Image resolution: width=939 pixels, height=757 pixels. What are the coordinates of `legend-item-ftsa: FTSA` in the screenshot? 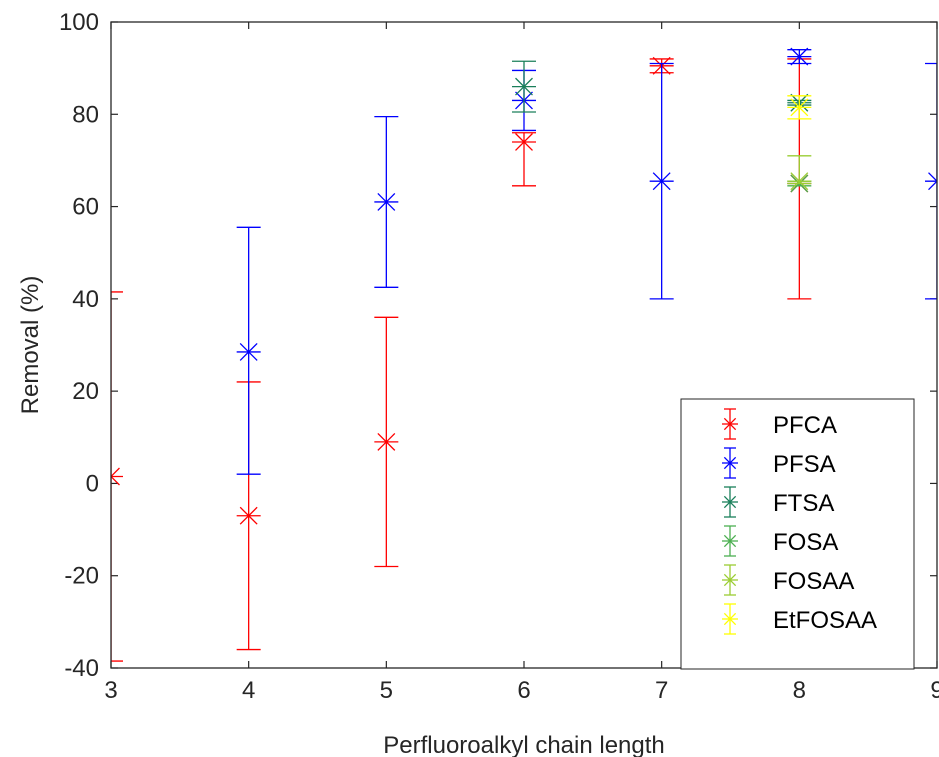 It's located at (778, 502).